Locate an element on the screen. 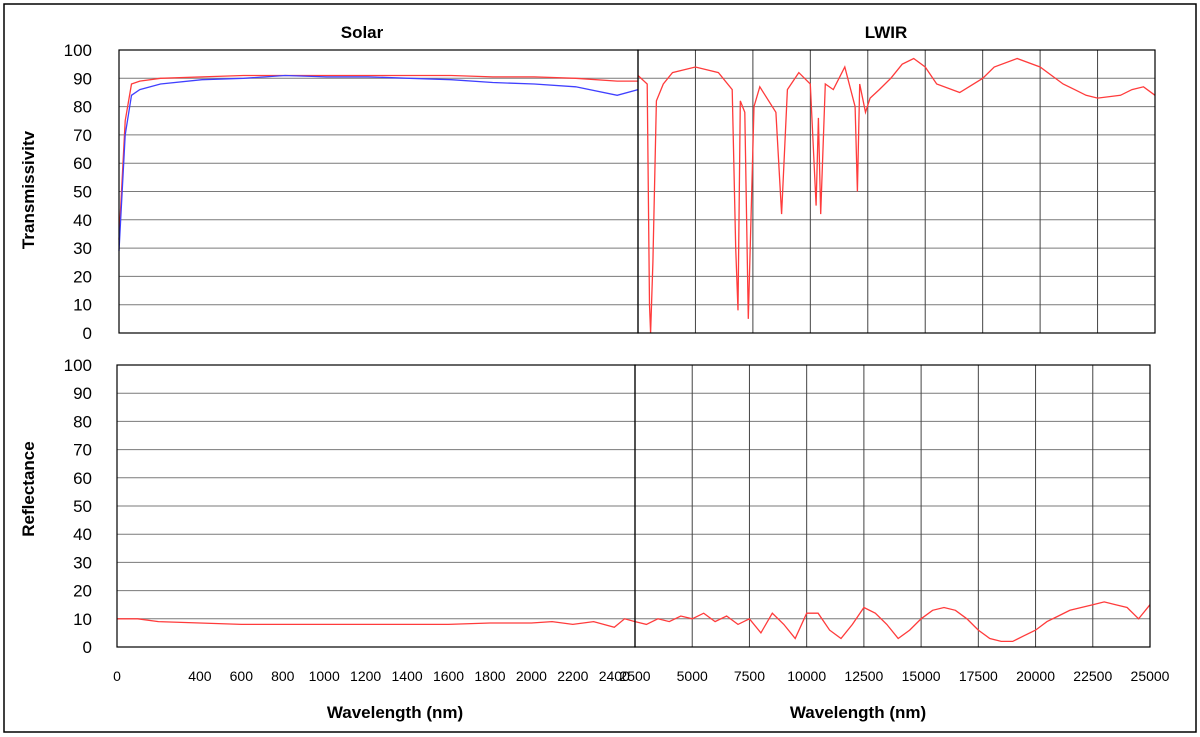  x-tick-label: 2500 is located at coordinates (634, 676).